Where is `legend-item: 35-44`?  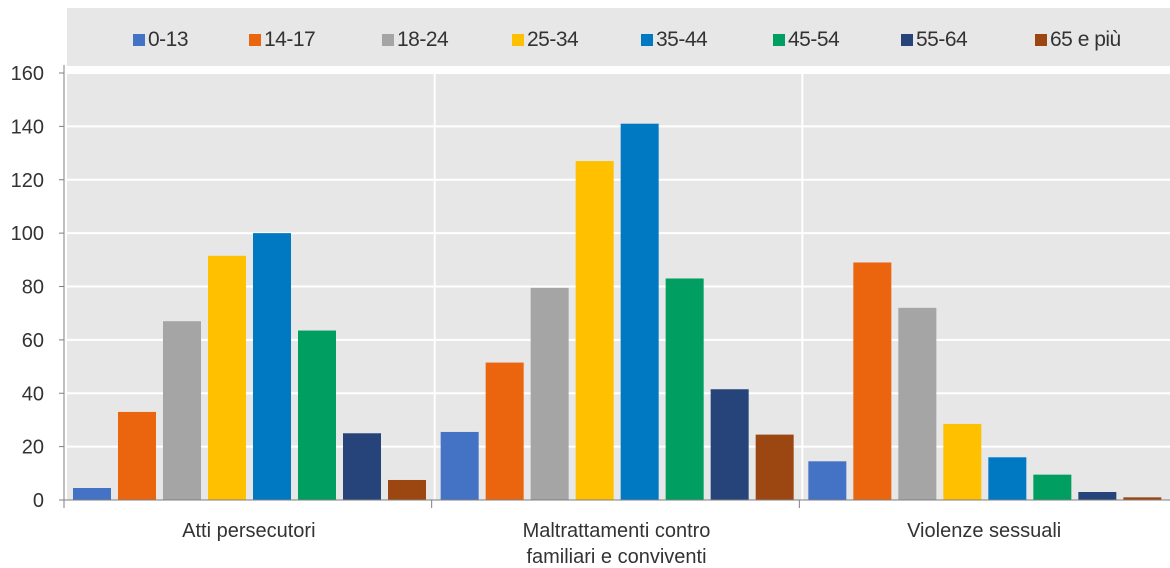 legend-item: 35-44 is located at coordinates (674, 40).